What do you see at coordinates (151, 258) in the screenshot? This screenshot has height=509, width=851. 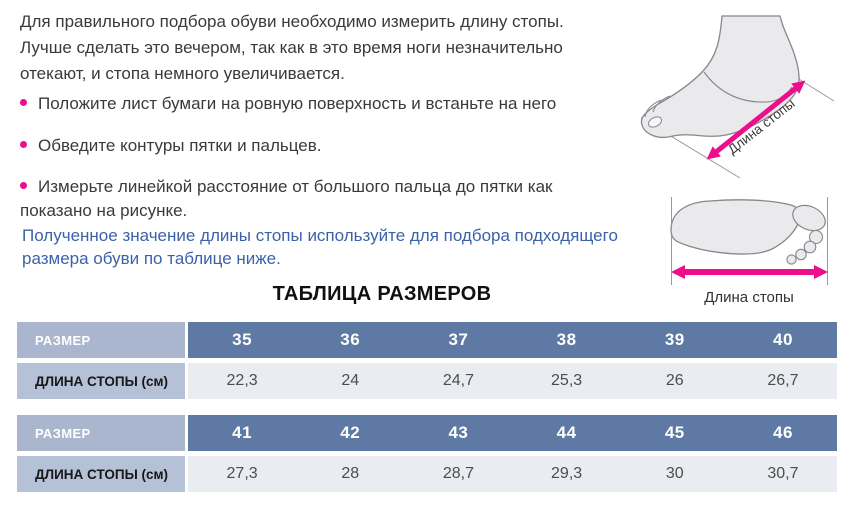 I see `note-line: размера обуви по таблице ниже.` at bounding box center [151, 258].